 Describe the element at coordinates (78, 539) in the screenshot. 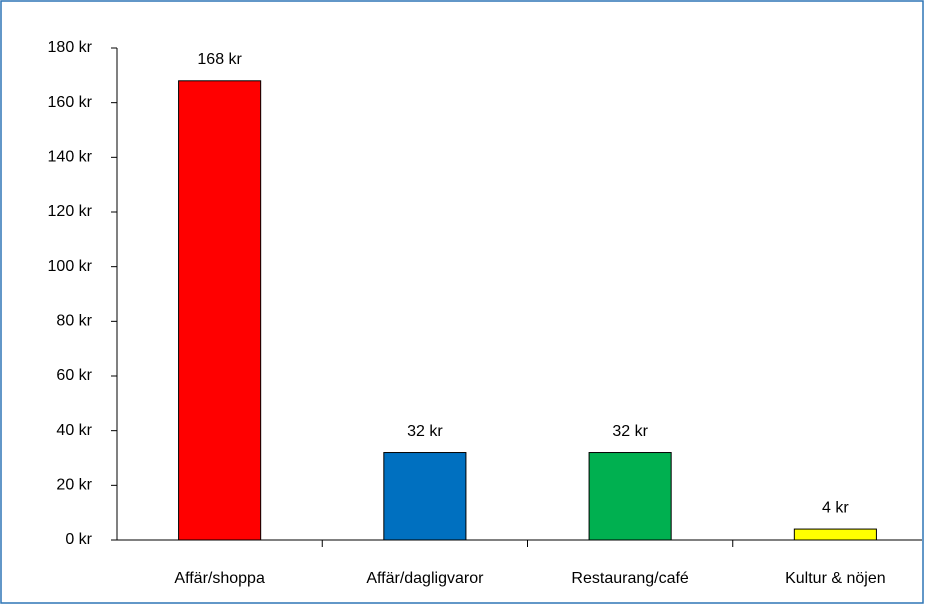

I see `y-tick-label: 0 kr` at that location.